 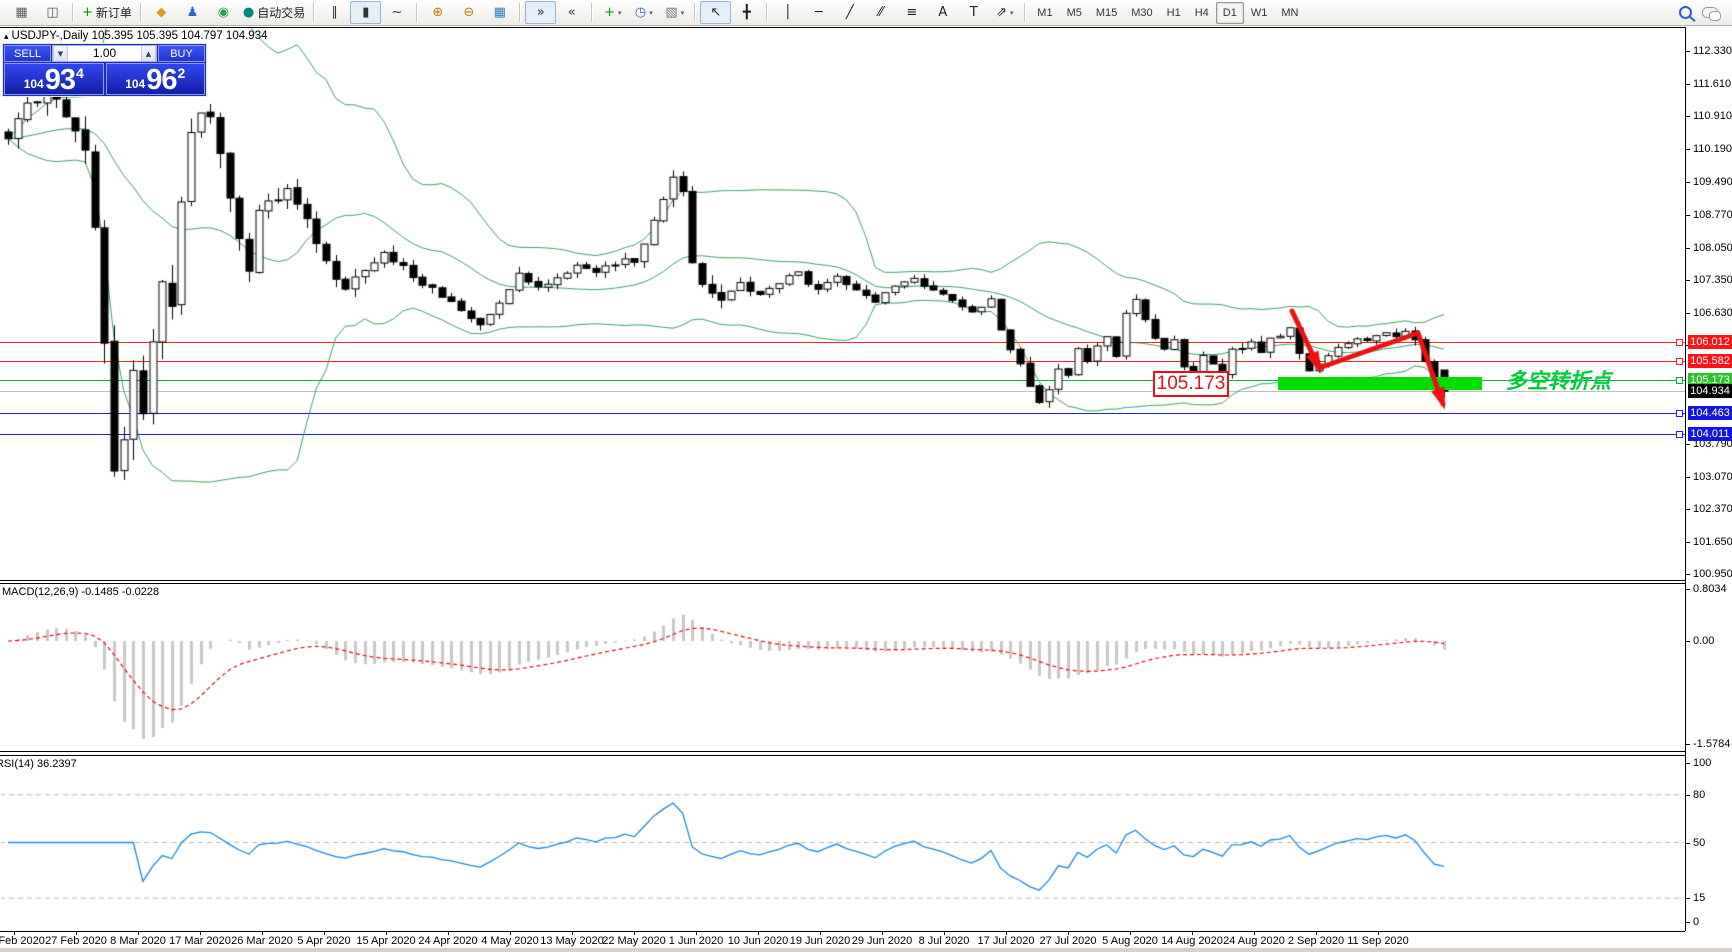 I want to click on text-label-button: T, so click(x=973, y=12).